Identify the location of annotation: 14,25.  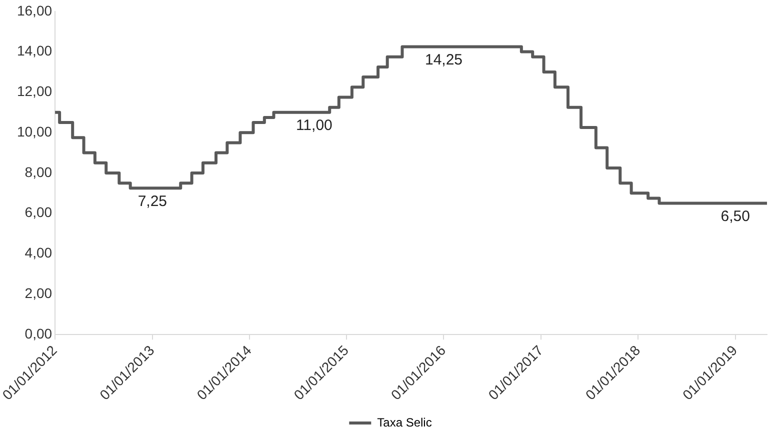
(443, 59).